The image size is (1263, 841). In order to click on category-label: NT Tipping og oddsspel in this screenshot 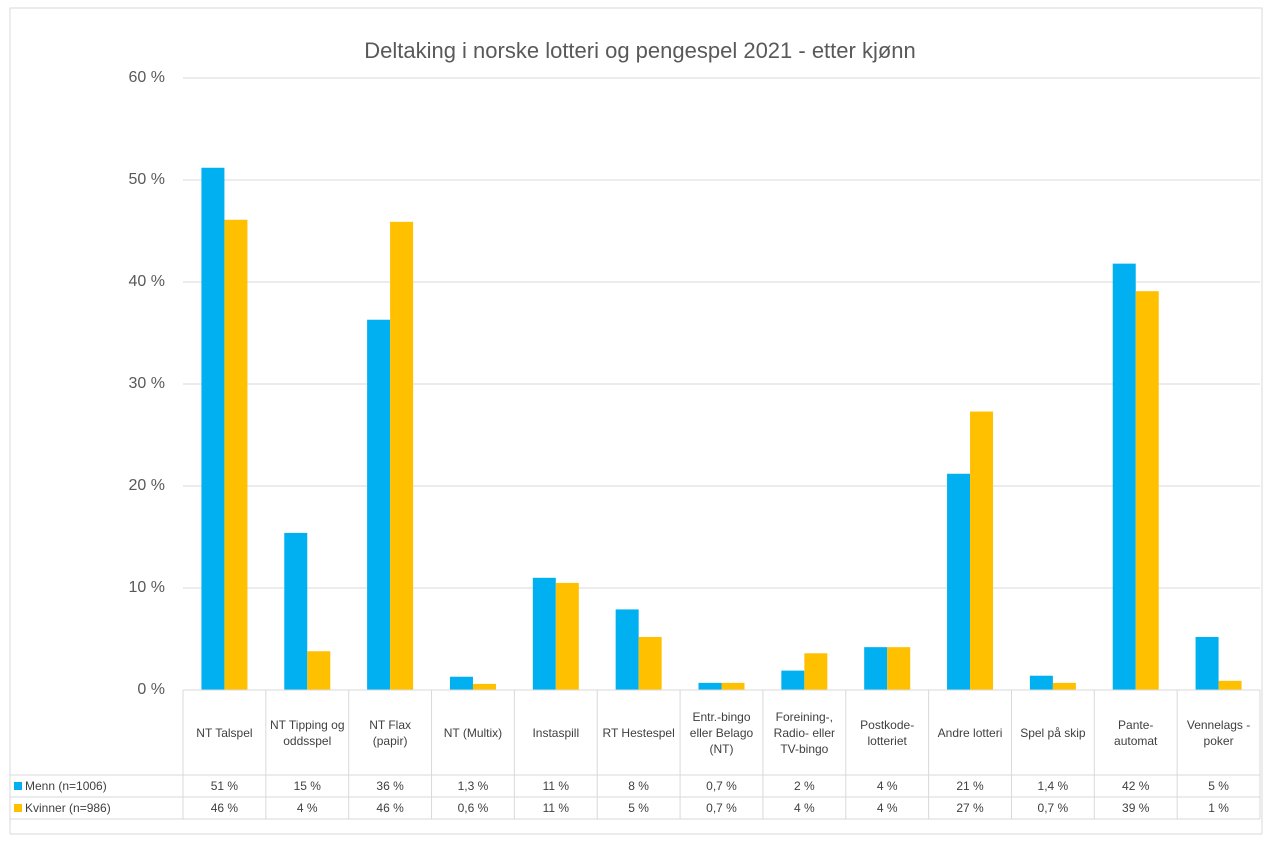, I will do `click(307, 732)`.